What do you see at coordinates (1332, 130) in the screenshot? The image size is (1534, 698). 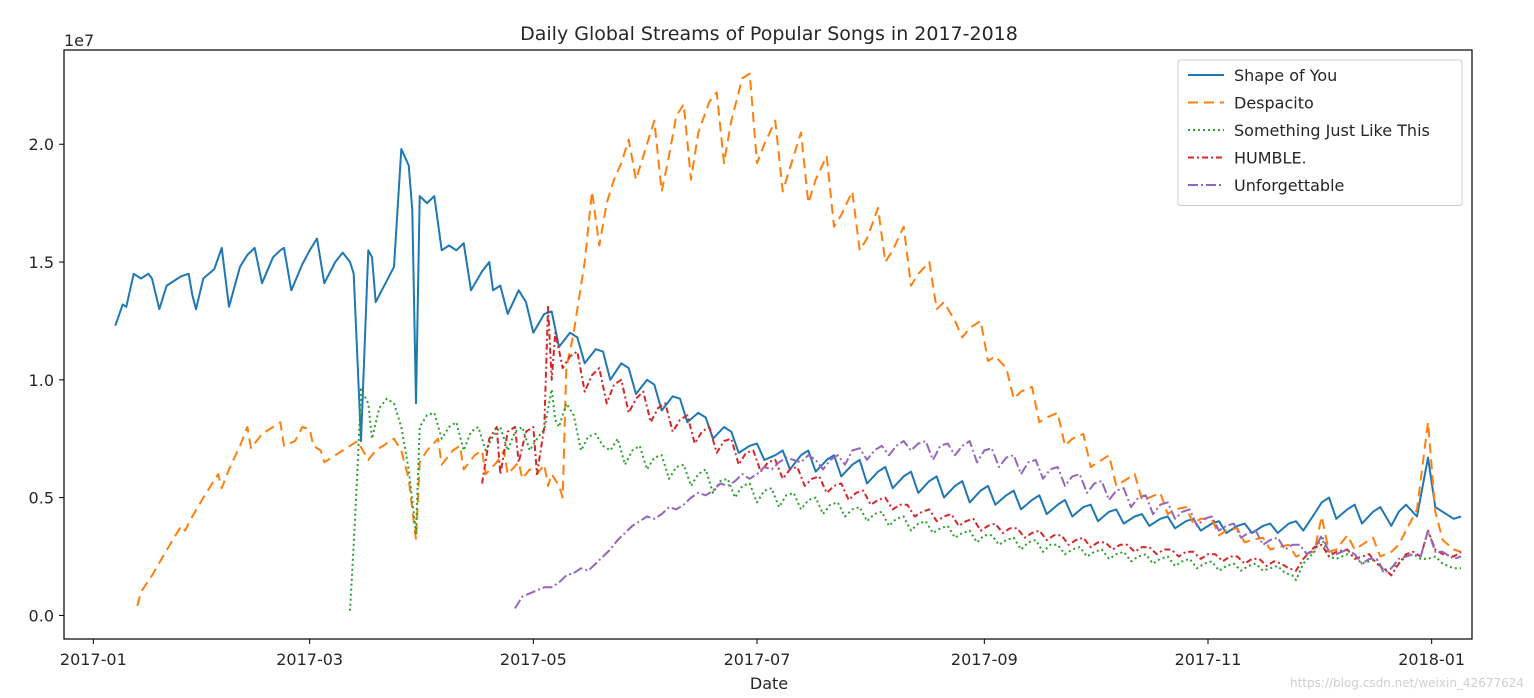 I see `legend-label: Something Just Like This` at bounding box center [1332, 130].